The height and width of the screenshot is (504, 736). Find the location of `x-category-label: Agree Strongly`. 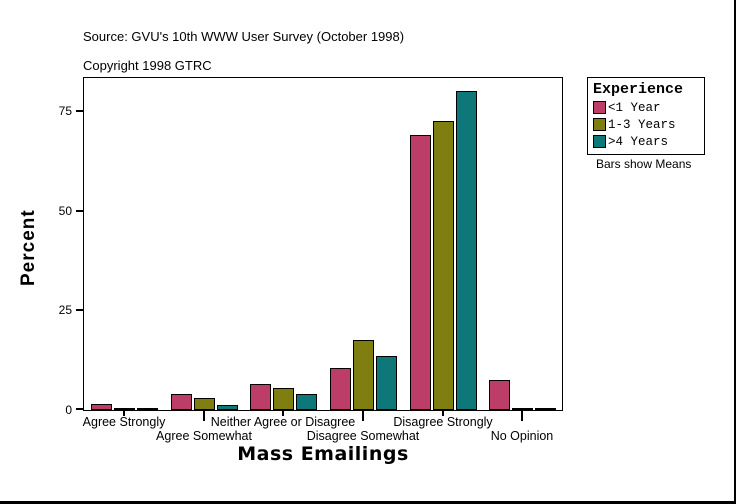

x-category-label: Agree Strongly is located at coordinates (124, 422).